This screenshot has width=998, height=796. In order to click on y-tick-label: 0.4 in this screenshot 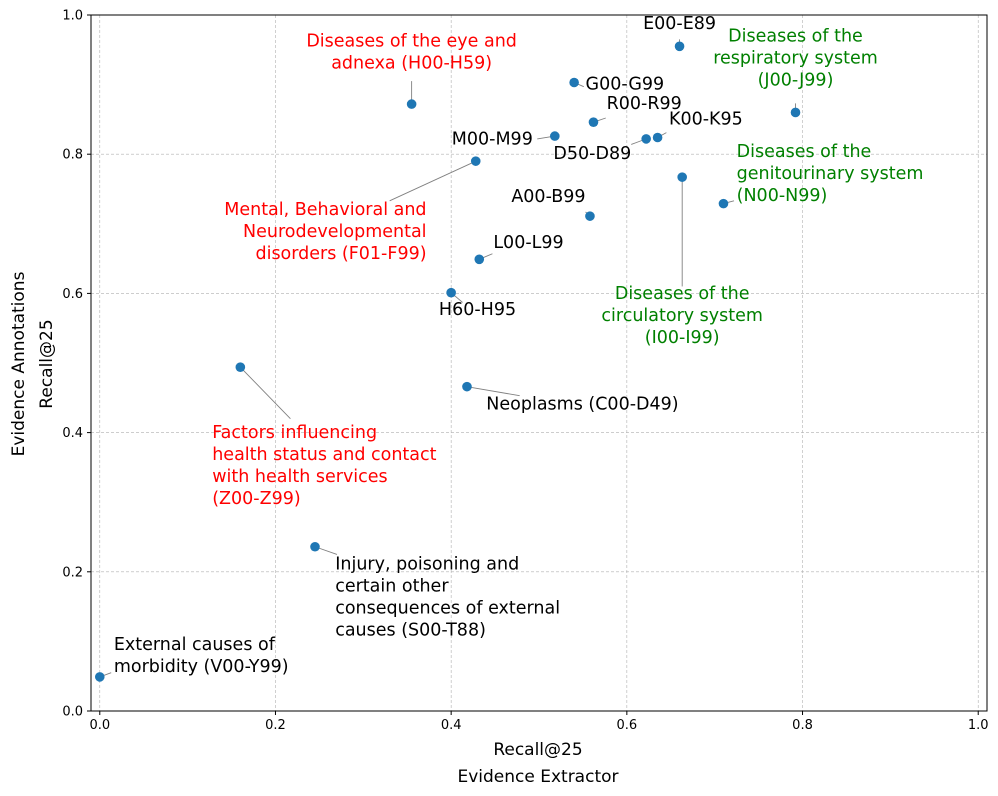, I will do `click(72, 433)`.